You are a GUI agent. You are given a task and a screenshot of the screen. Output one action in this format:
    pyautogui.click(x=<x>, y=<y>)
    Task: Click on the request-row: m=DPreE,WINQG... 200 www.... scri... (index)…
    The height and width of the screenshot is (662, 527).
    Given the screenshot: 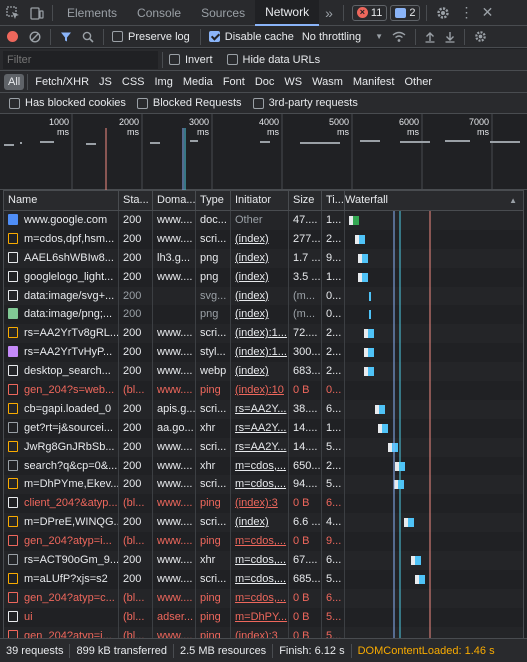 What is the action you would take?
    pyautogui.click(x=263, y=523)
    